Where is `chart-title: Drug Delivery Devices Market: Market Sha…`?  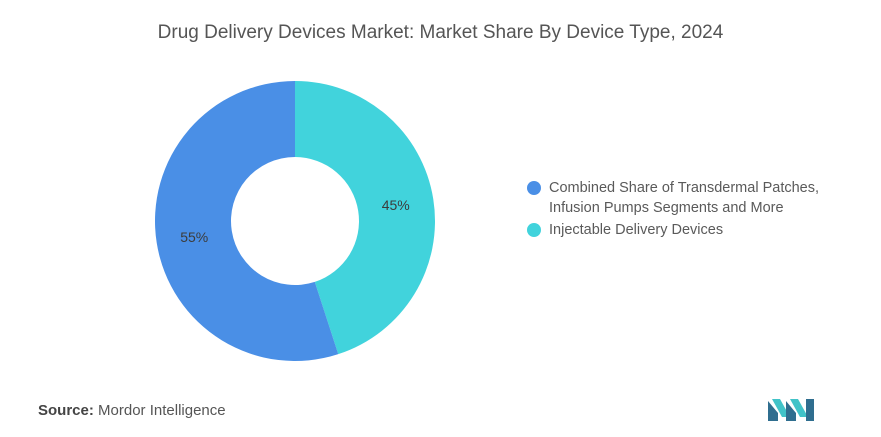 chart-title: Drug Delivery Devices Market: Market Sha… is located at coordinates (440, 32).